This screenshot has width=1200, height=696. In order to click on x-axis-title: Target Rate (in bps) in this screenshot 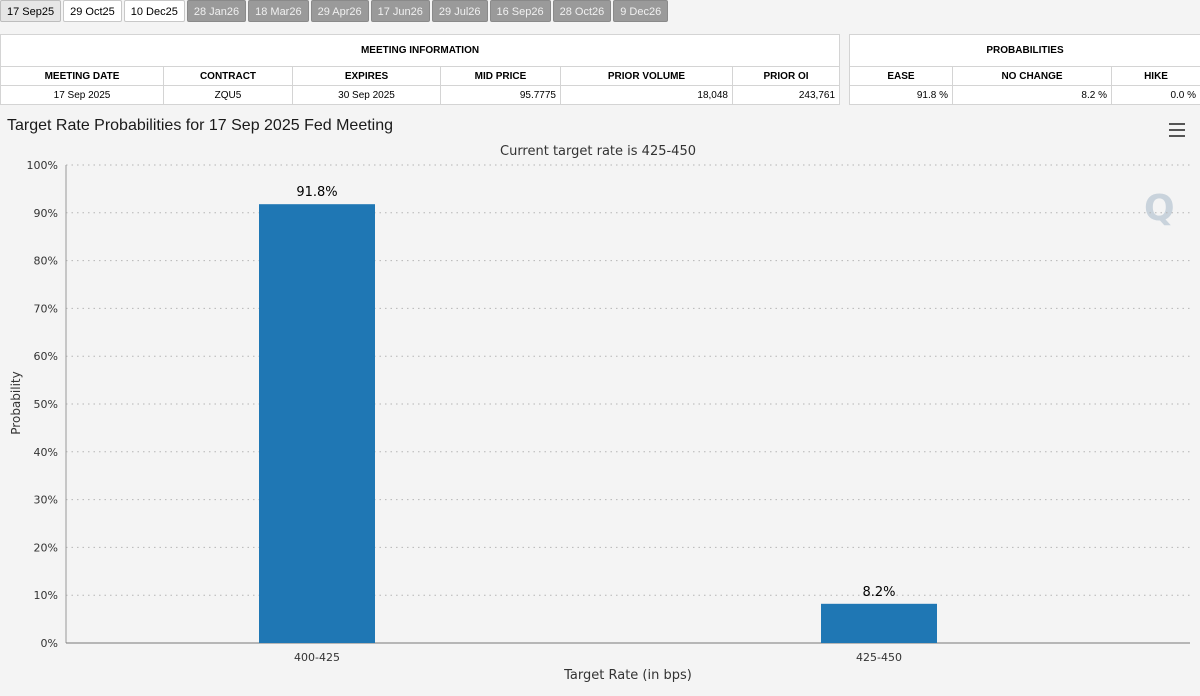, I will do `click(627, 675)`.